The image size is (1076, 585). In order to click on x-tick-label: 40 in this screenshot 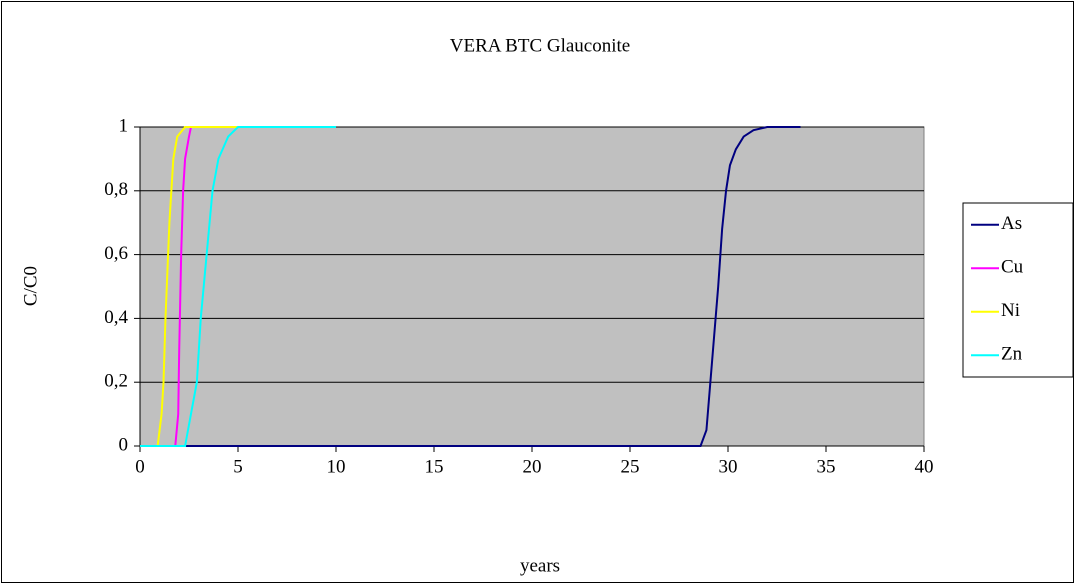, I will do `click(924, 466)`.